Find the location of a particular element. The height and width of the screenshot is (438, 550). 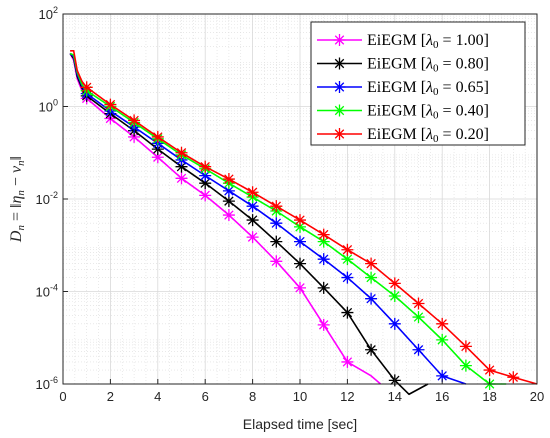

legend-label: EiEGM [λ0 = 0.20] is located at coordinates (428, 135).